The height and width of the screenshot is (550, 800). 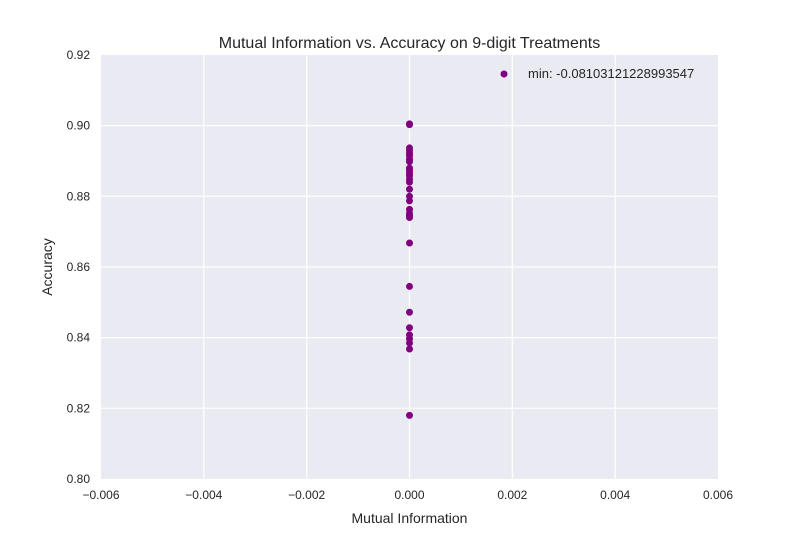 I want to click on legend-marker, so click(x=504, y=74).